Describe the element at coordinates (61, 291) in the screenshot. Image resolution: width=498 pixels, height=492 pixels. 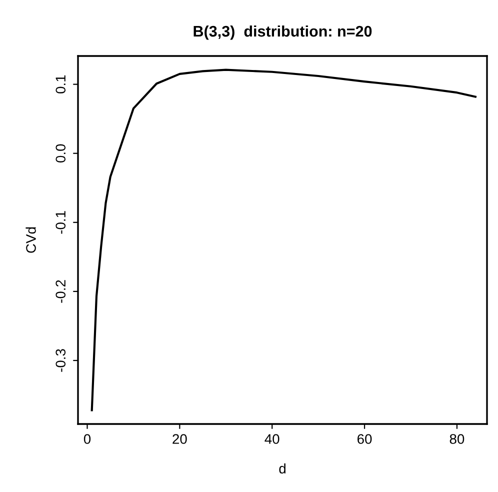
I see `y-tick-label: -0.2` at that location.